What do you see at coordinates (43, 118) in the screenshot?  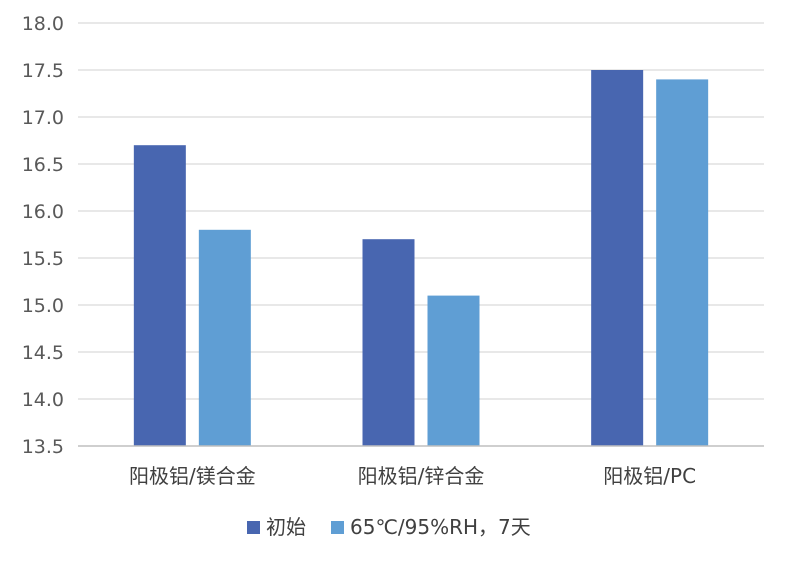 I see `y-tick-label: 17.0` at bounding box center [43, 118].